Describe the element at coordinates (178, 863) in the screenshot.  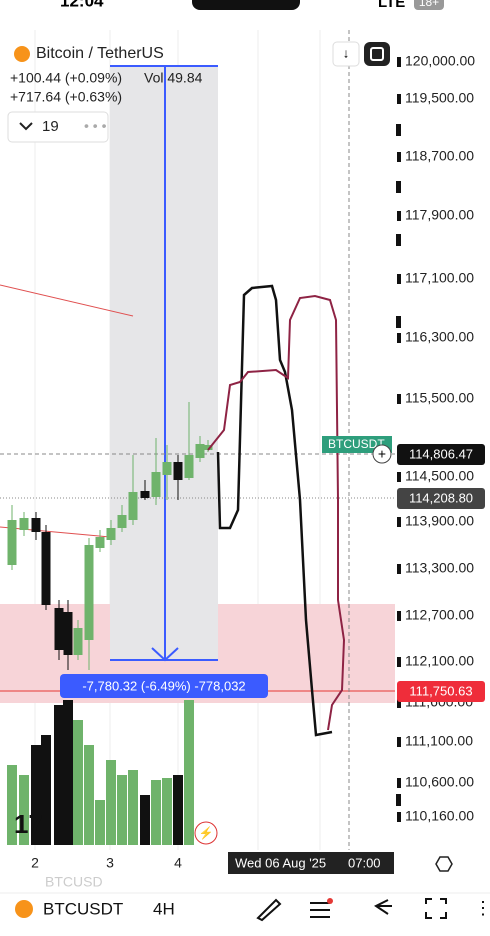
I see `time-label: 4` at that location.